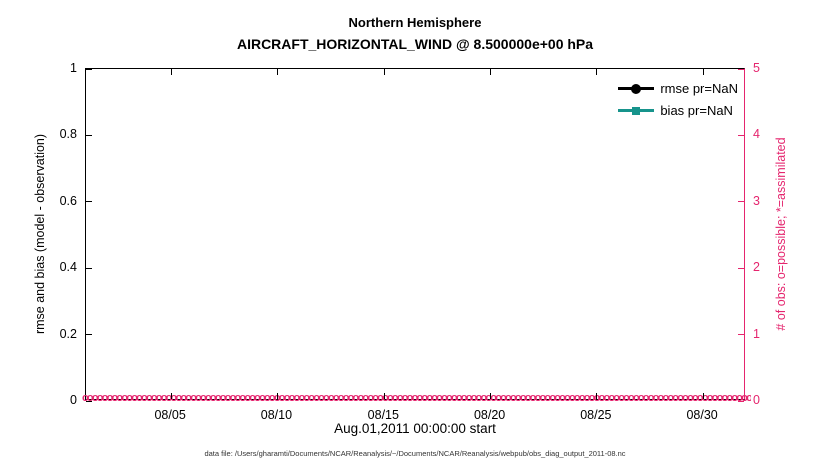  I want to click on x-tick-label: 08/30, so click(702, 415).